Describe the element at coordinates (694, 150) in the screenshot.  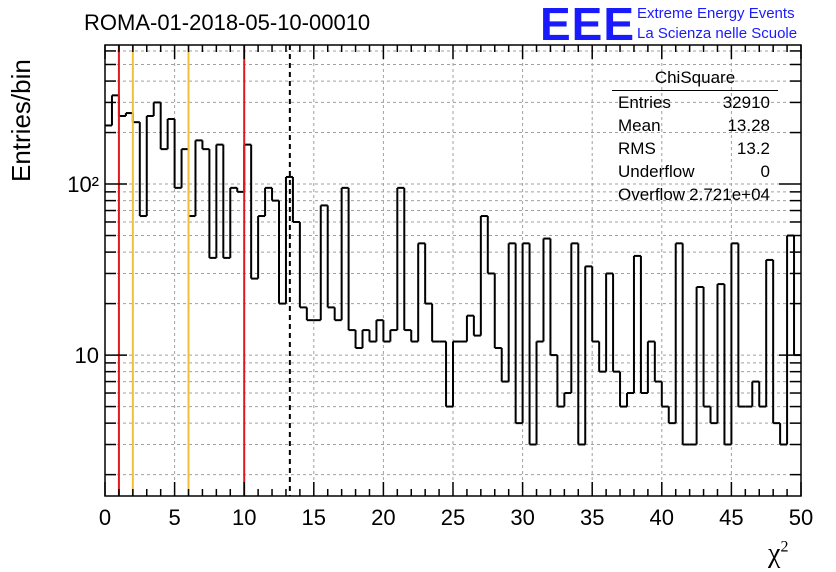
I see `stats-row-rms: RMS 13.2` at that location.